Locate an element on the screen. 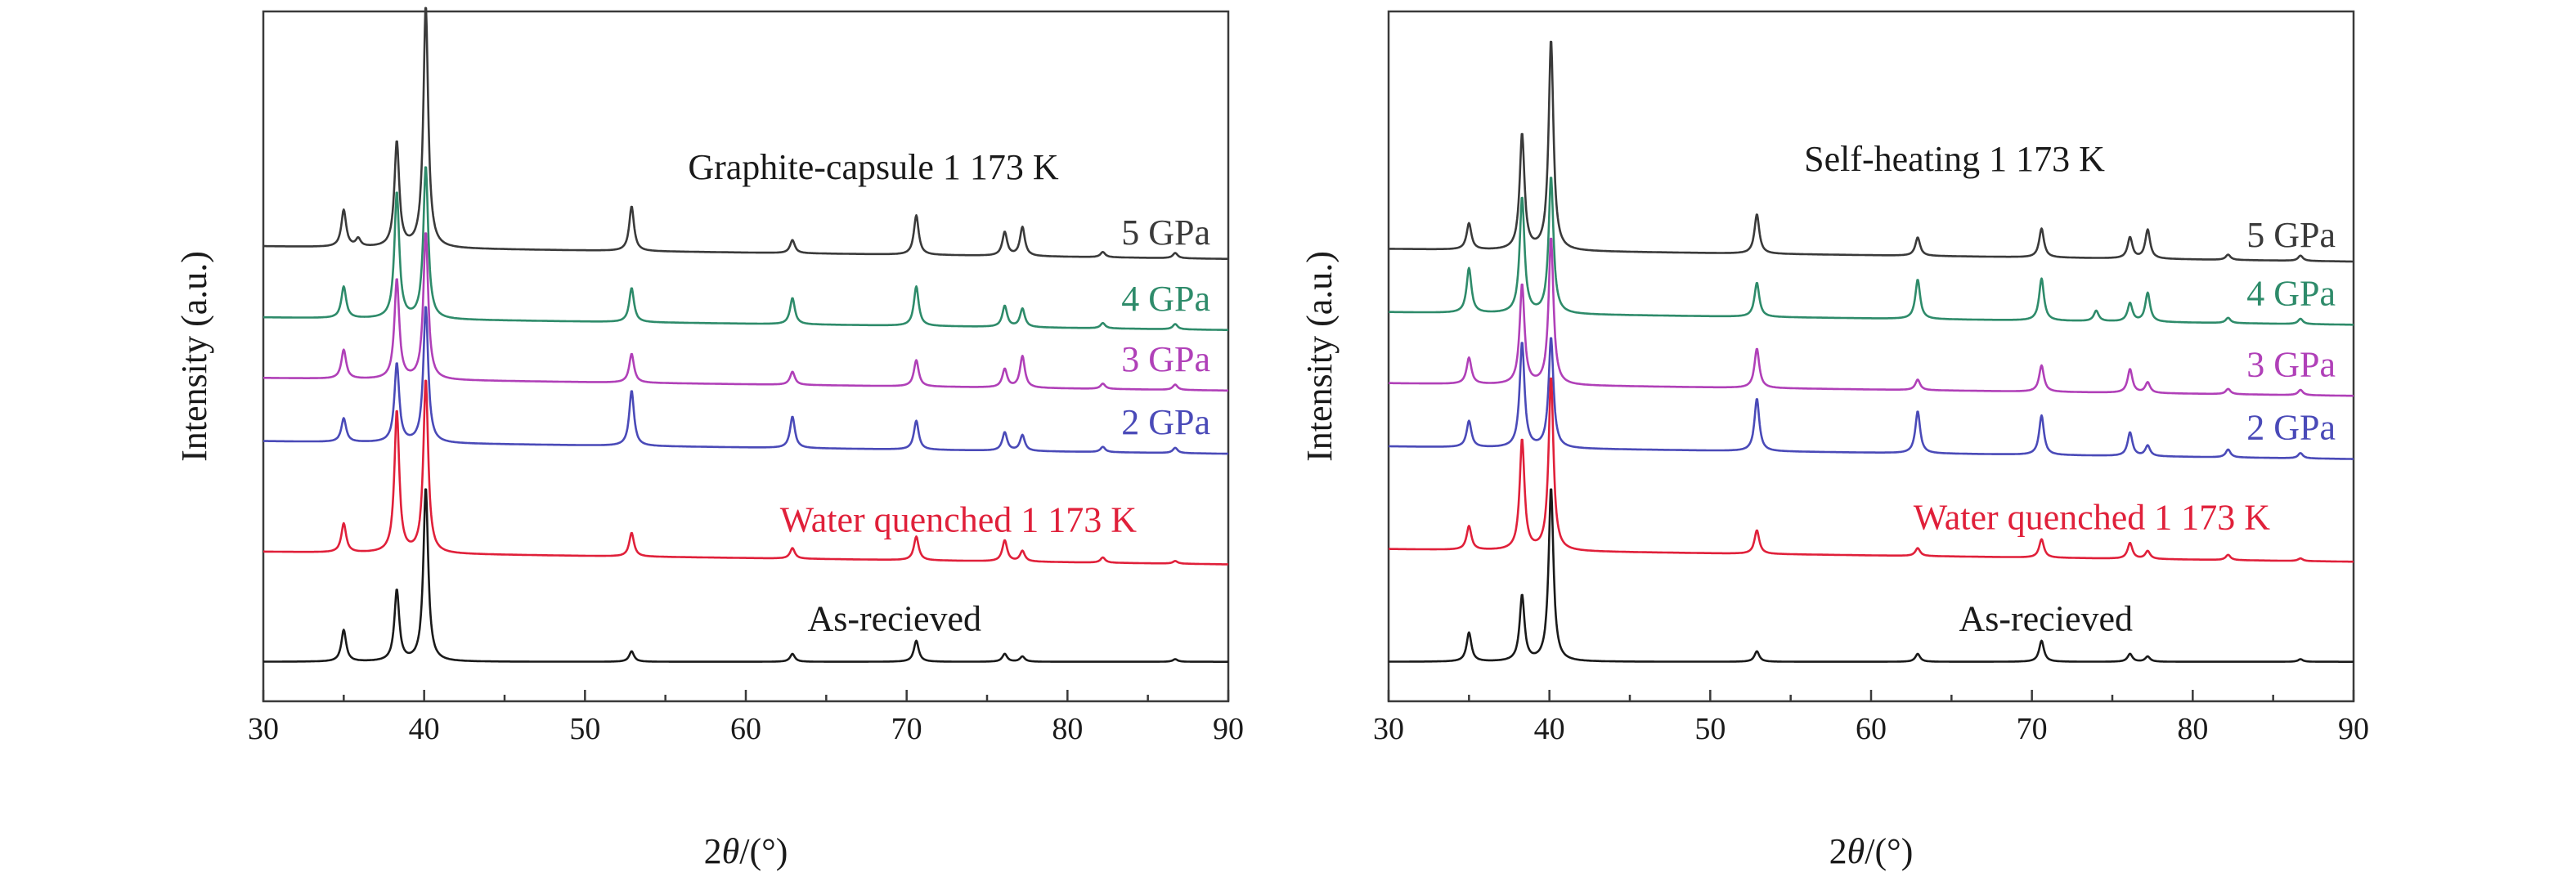  group-annotation: Self-heating 1 173 K is located at coordinates (1954, 159).